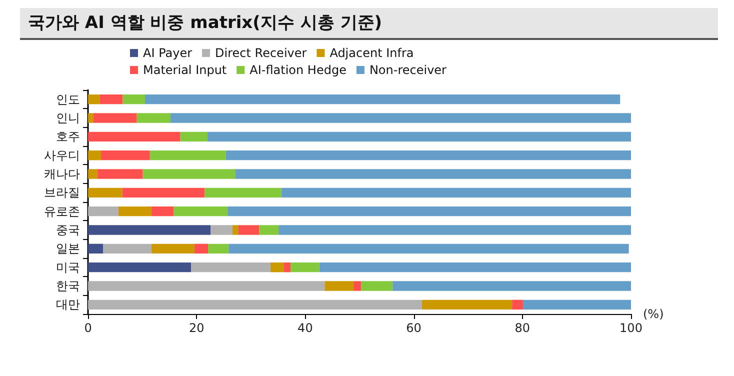  What do you see at coordinates (196, 328) in the screenshot?
I see `x-tick-label: 20` at bounding box center [196, 328].